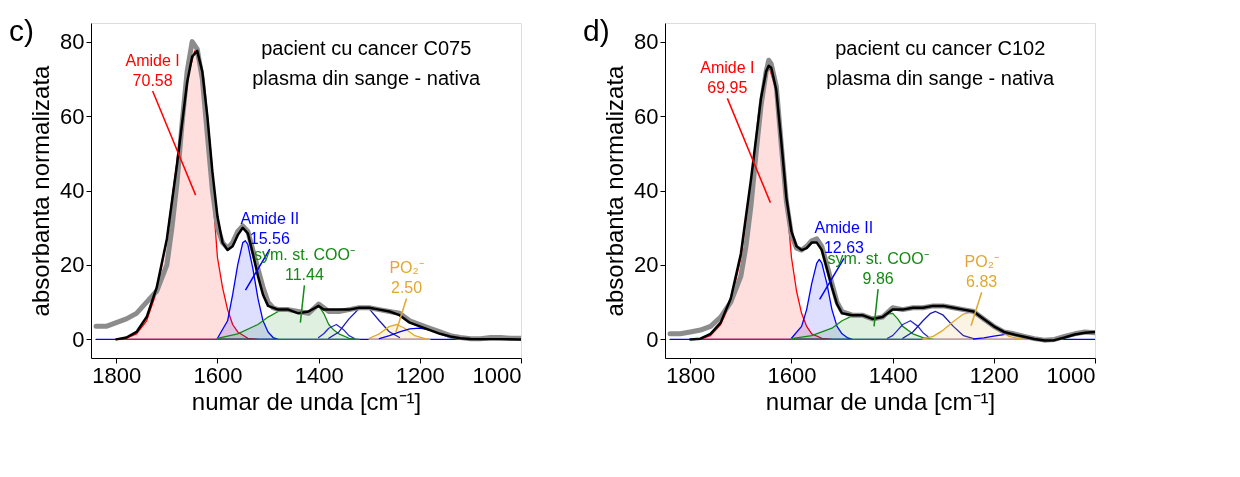  Describe the element at coordinates (21, 30) in the screenshot. I see `chart-title: c)` at that location.